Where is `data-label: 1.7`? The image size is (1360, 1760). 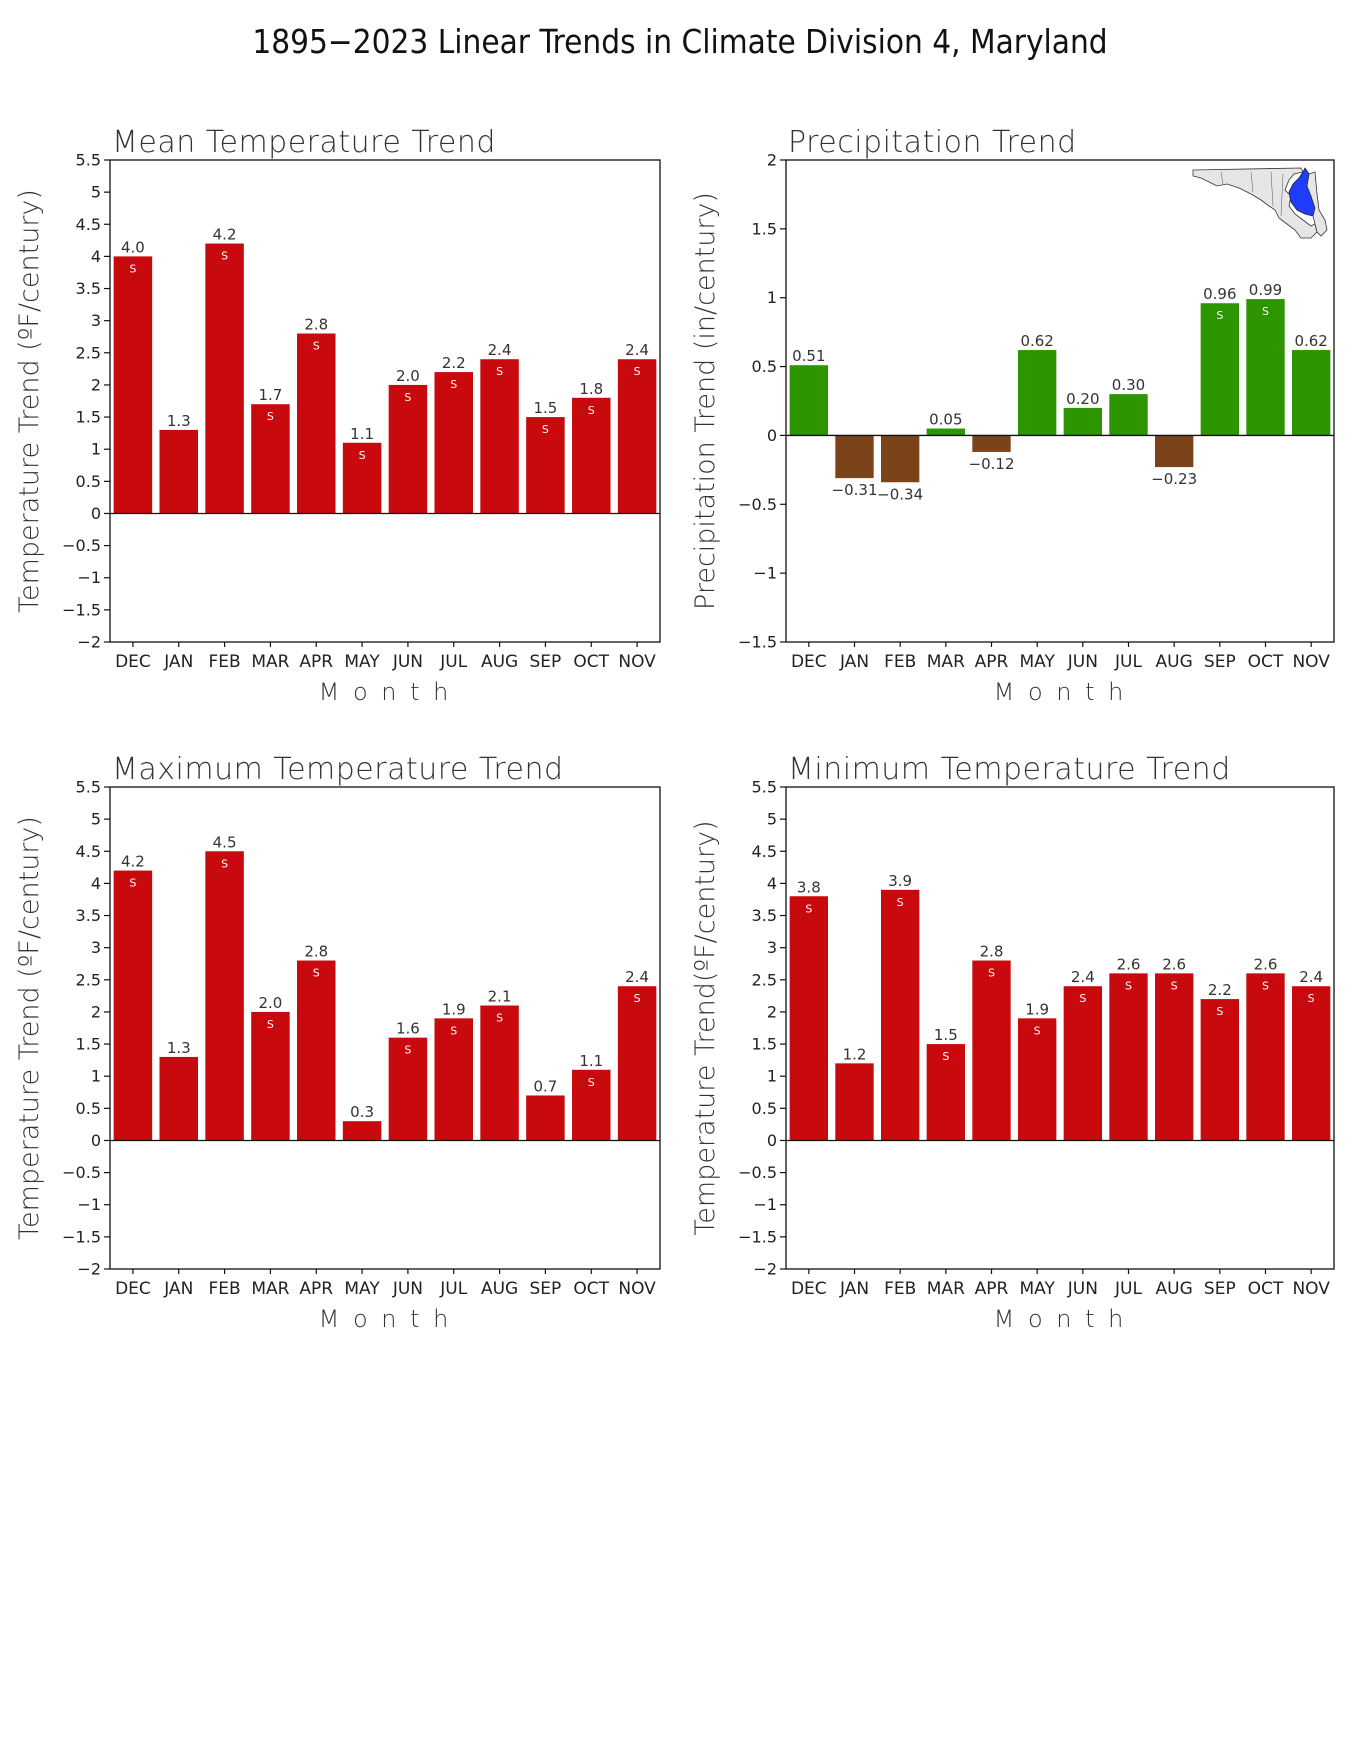 data-label: 1.7 is located at coordinates (270, 395).